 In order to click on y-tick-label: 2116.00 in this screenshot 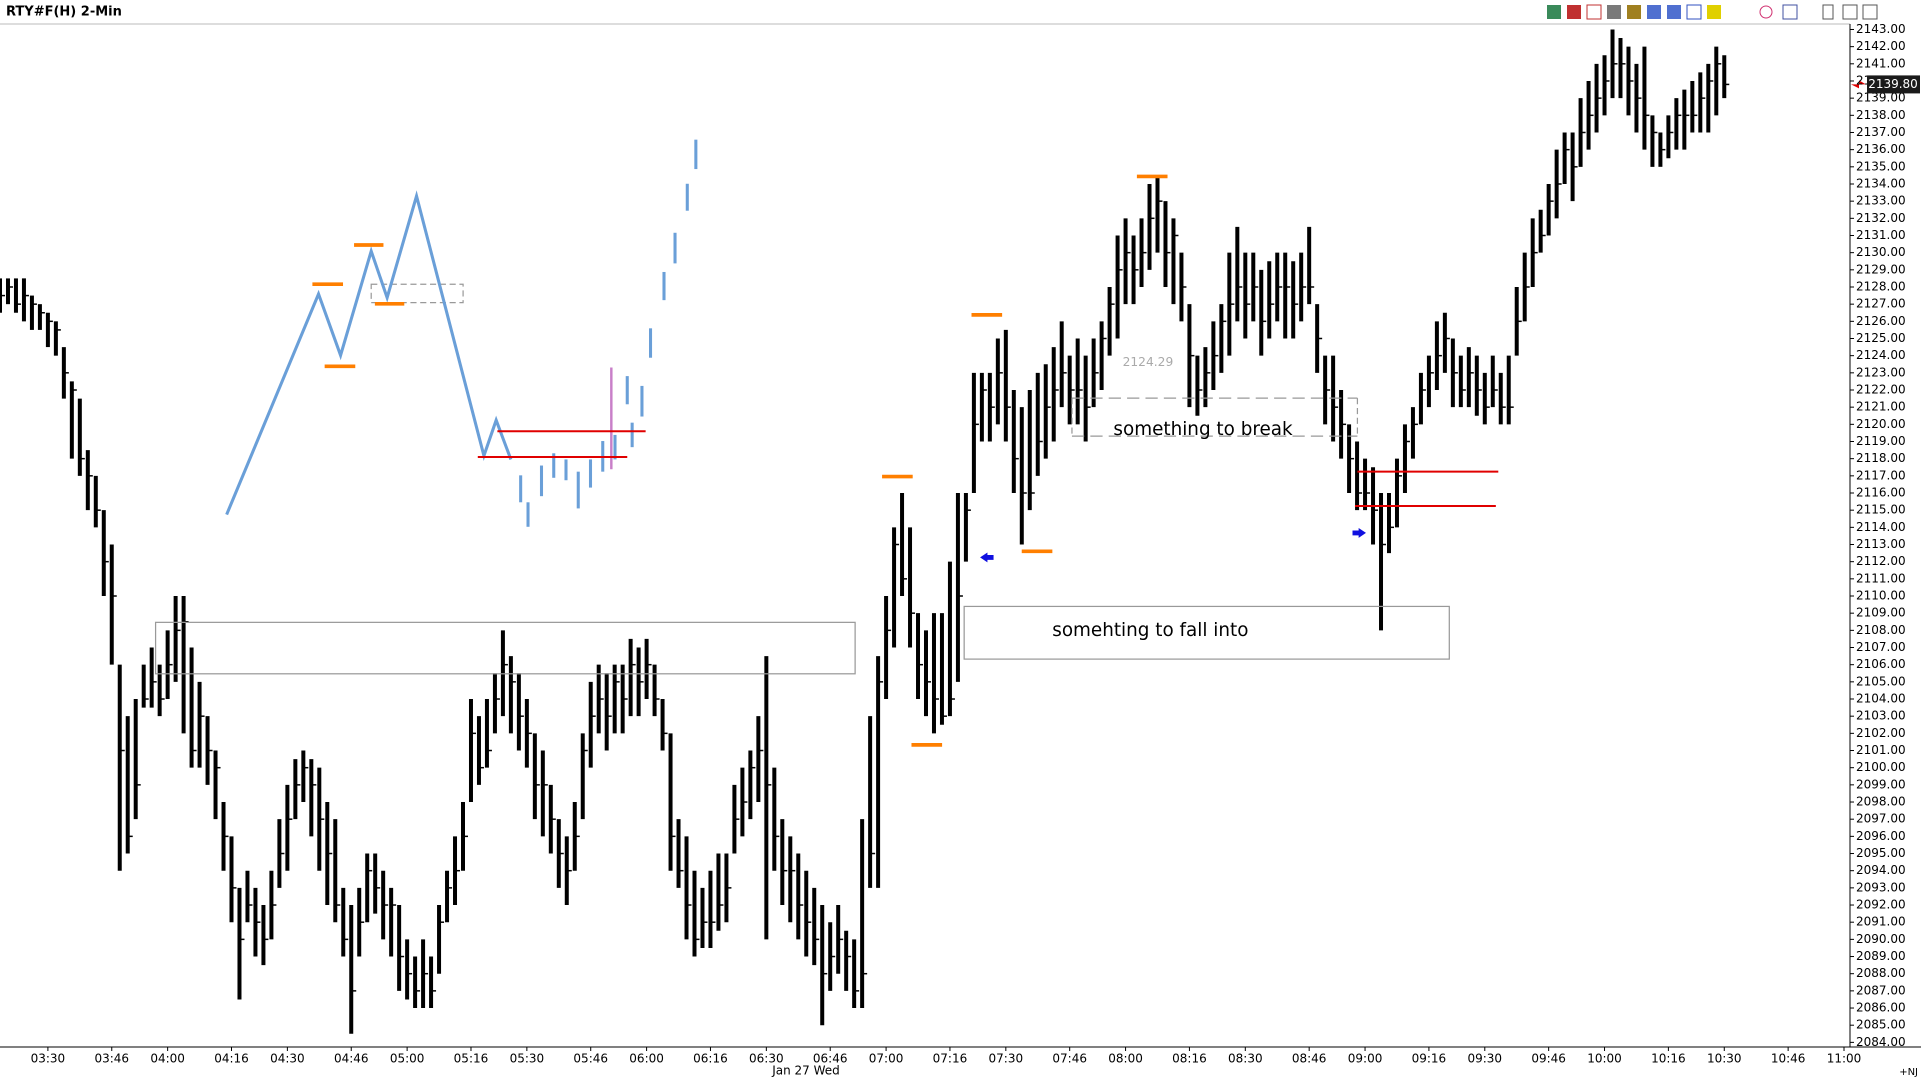, I will do `click(1881, 493)`.